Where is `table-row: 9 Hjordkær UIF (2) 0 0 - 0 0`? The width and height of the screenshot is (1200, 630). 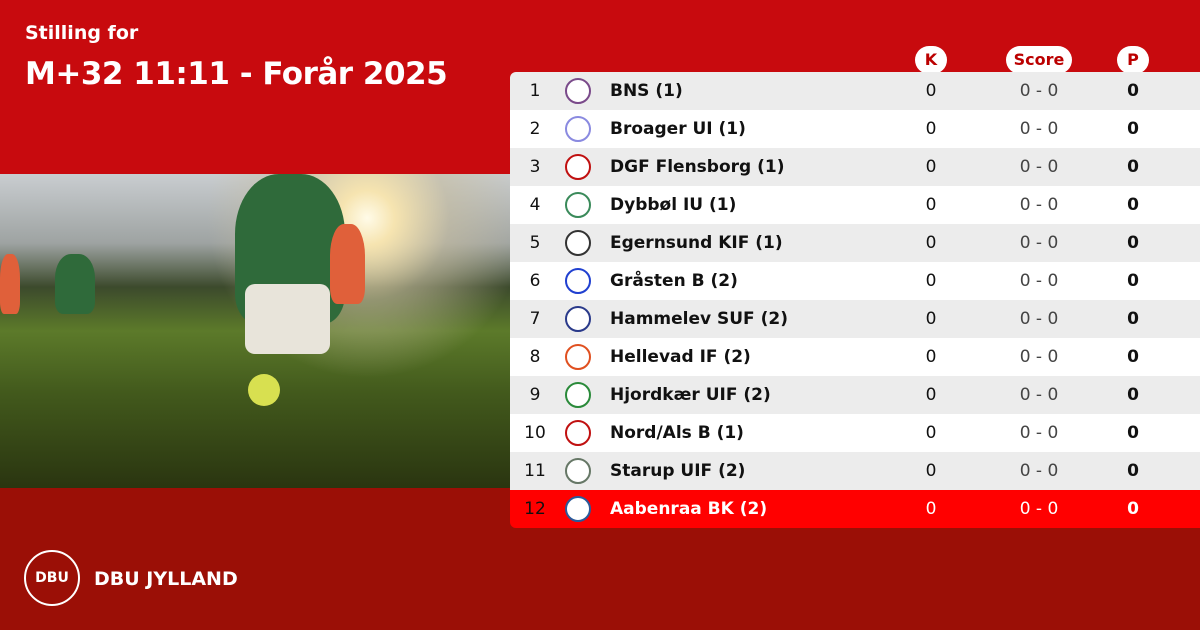
table-row: 9 Hjordkær UIF (2) 0 0 - 0 0 is located at coordinates (855, 395).